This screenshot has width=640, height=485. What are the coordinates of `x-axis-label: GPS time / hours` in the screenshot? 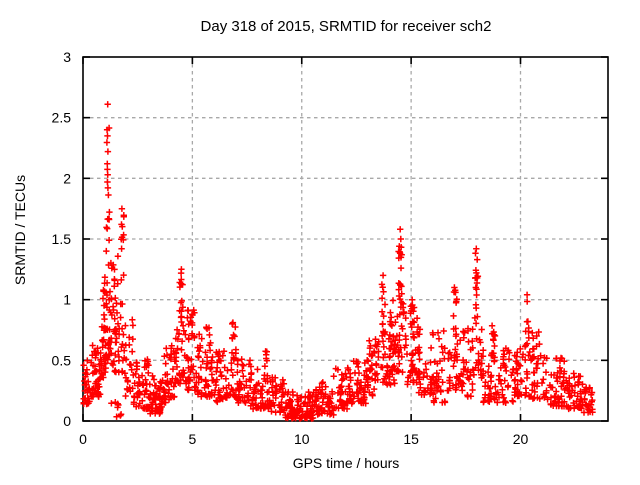 It's located at (346, 463).